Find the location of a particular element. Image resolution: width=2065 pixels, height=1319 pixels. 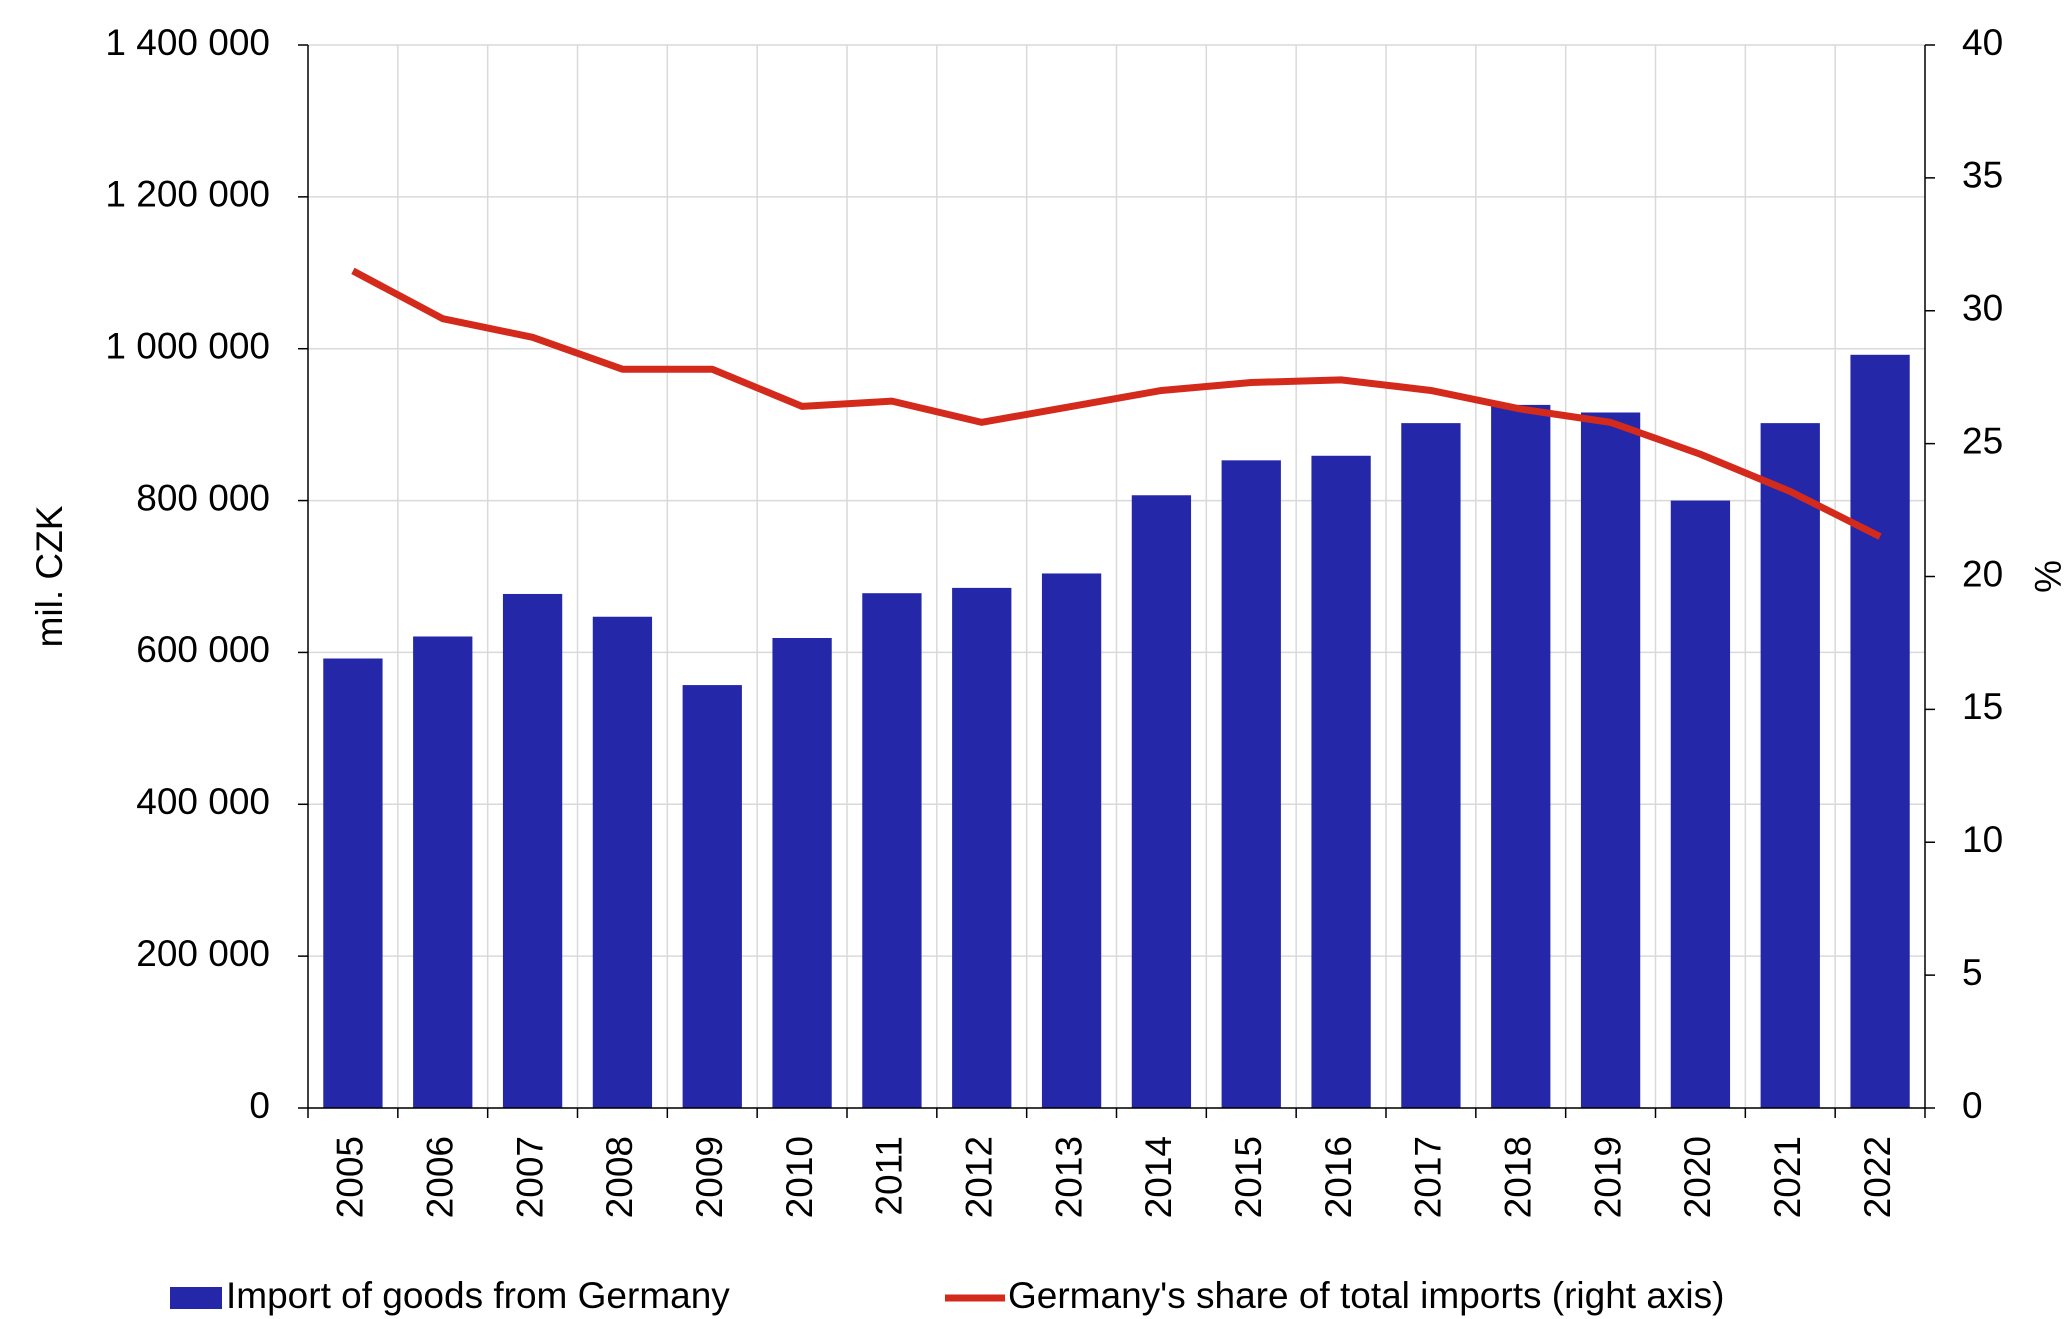

x-tick-label: 2020 is located at coordinates (1697, 1177).